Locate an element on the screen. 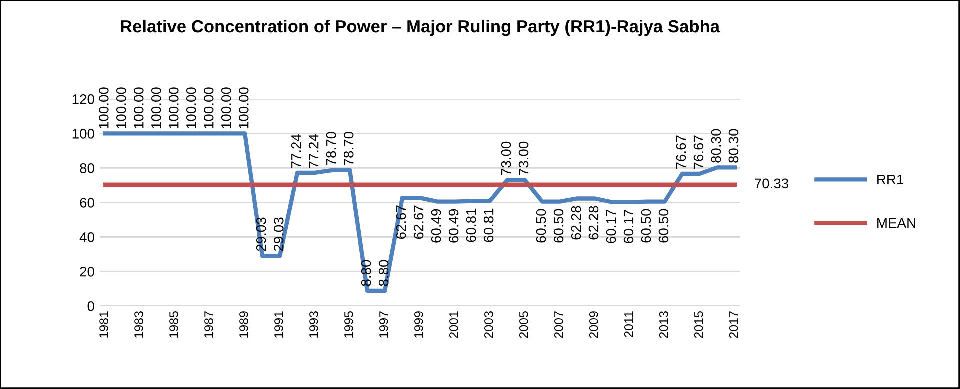  legend-label: MEAN is located at coordinates (897, 223).